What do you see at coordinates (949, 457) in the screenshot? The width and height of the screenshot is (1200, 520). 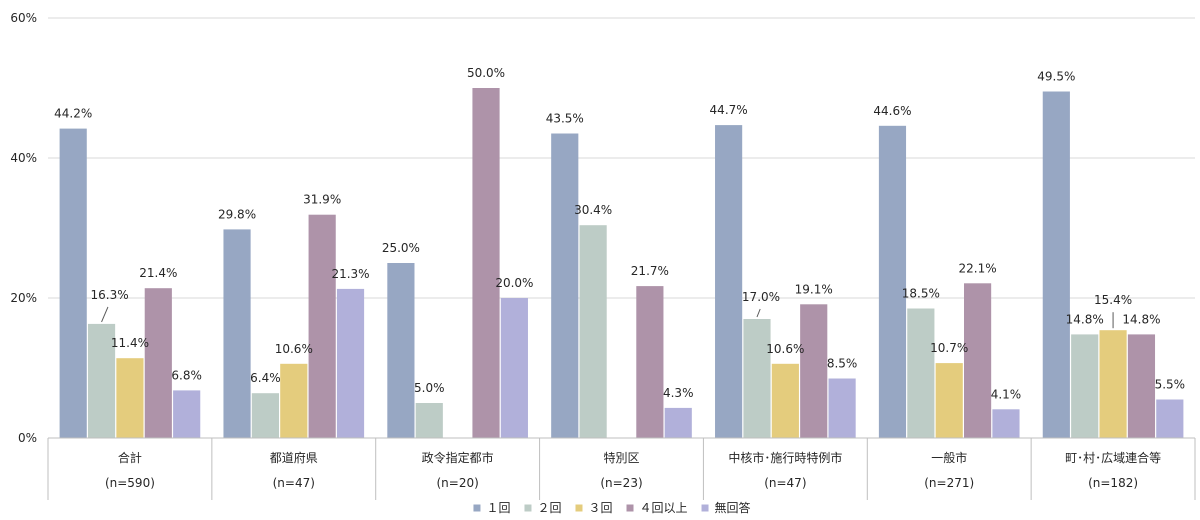 I see `category-label: 一般市` at bounding box center [949, 457].